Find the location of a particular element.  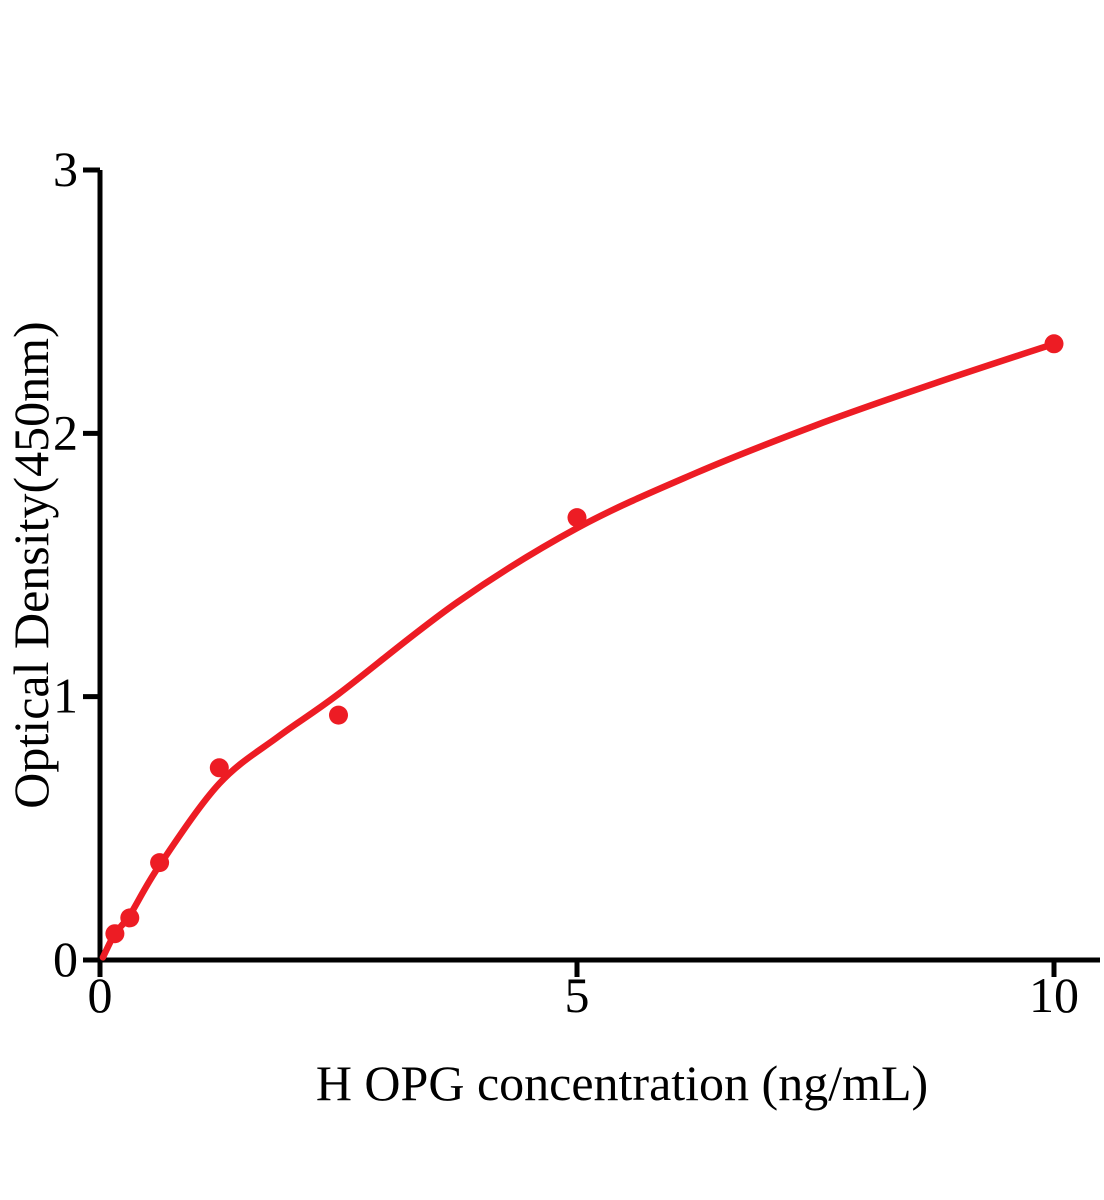

y-tick-label: 0 is located at coordinates (65, 959).